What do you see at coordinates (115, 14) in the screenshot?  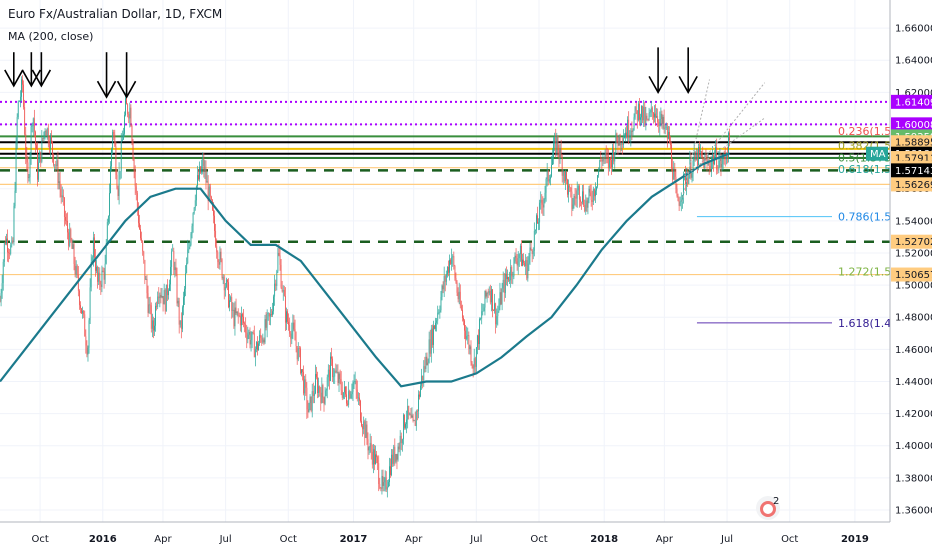 I see `chart-title: Euro Fx/Australian Dollar, 1D, FXCM` at bounding box center [115, 14].